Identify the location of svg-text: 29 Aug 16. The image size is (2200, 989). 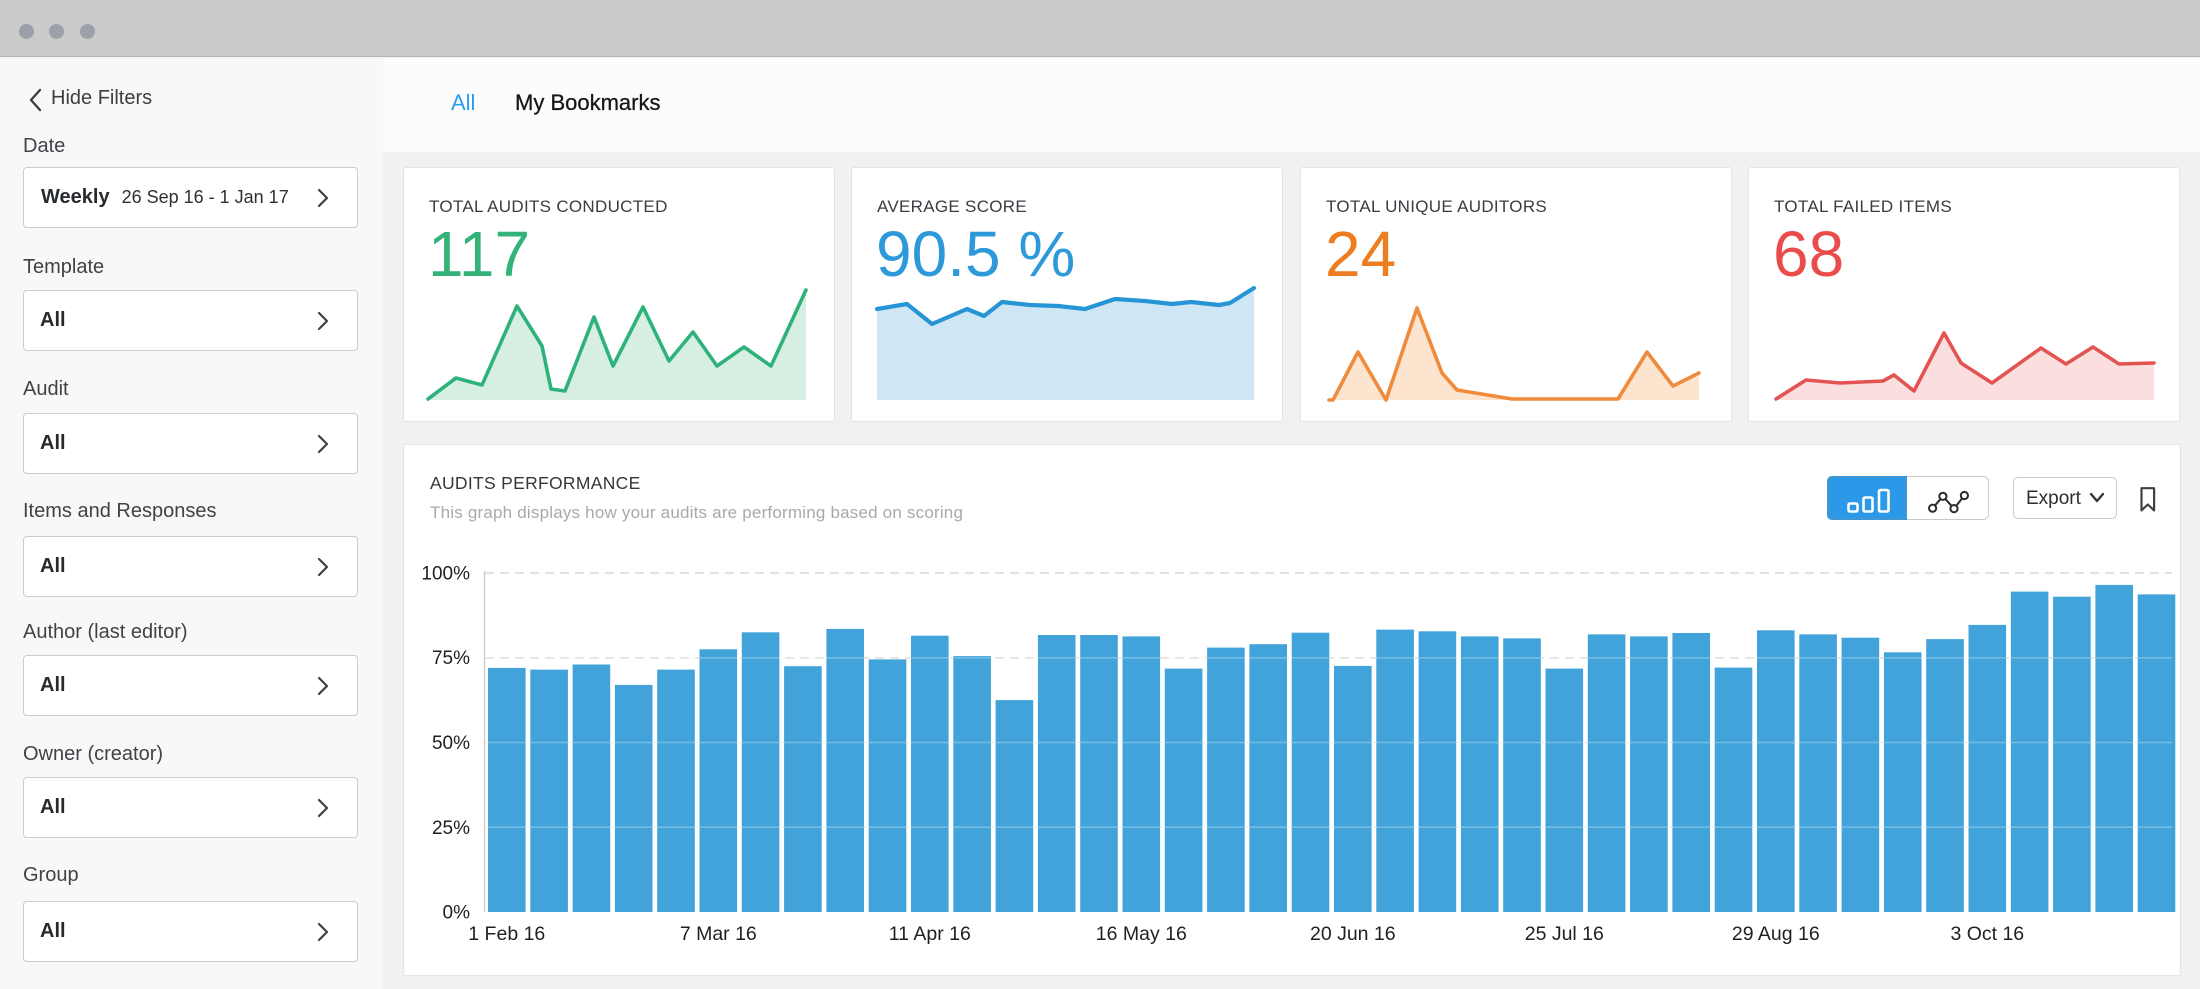
(1776, 934).